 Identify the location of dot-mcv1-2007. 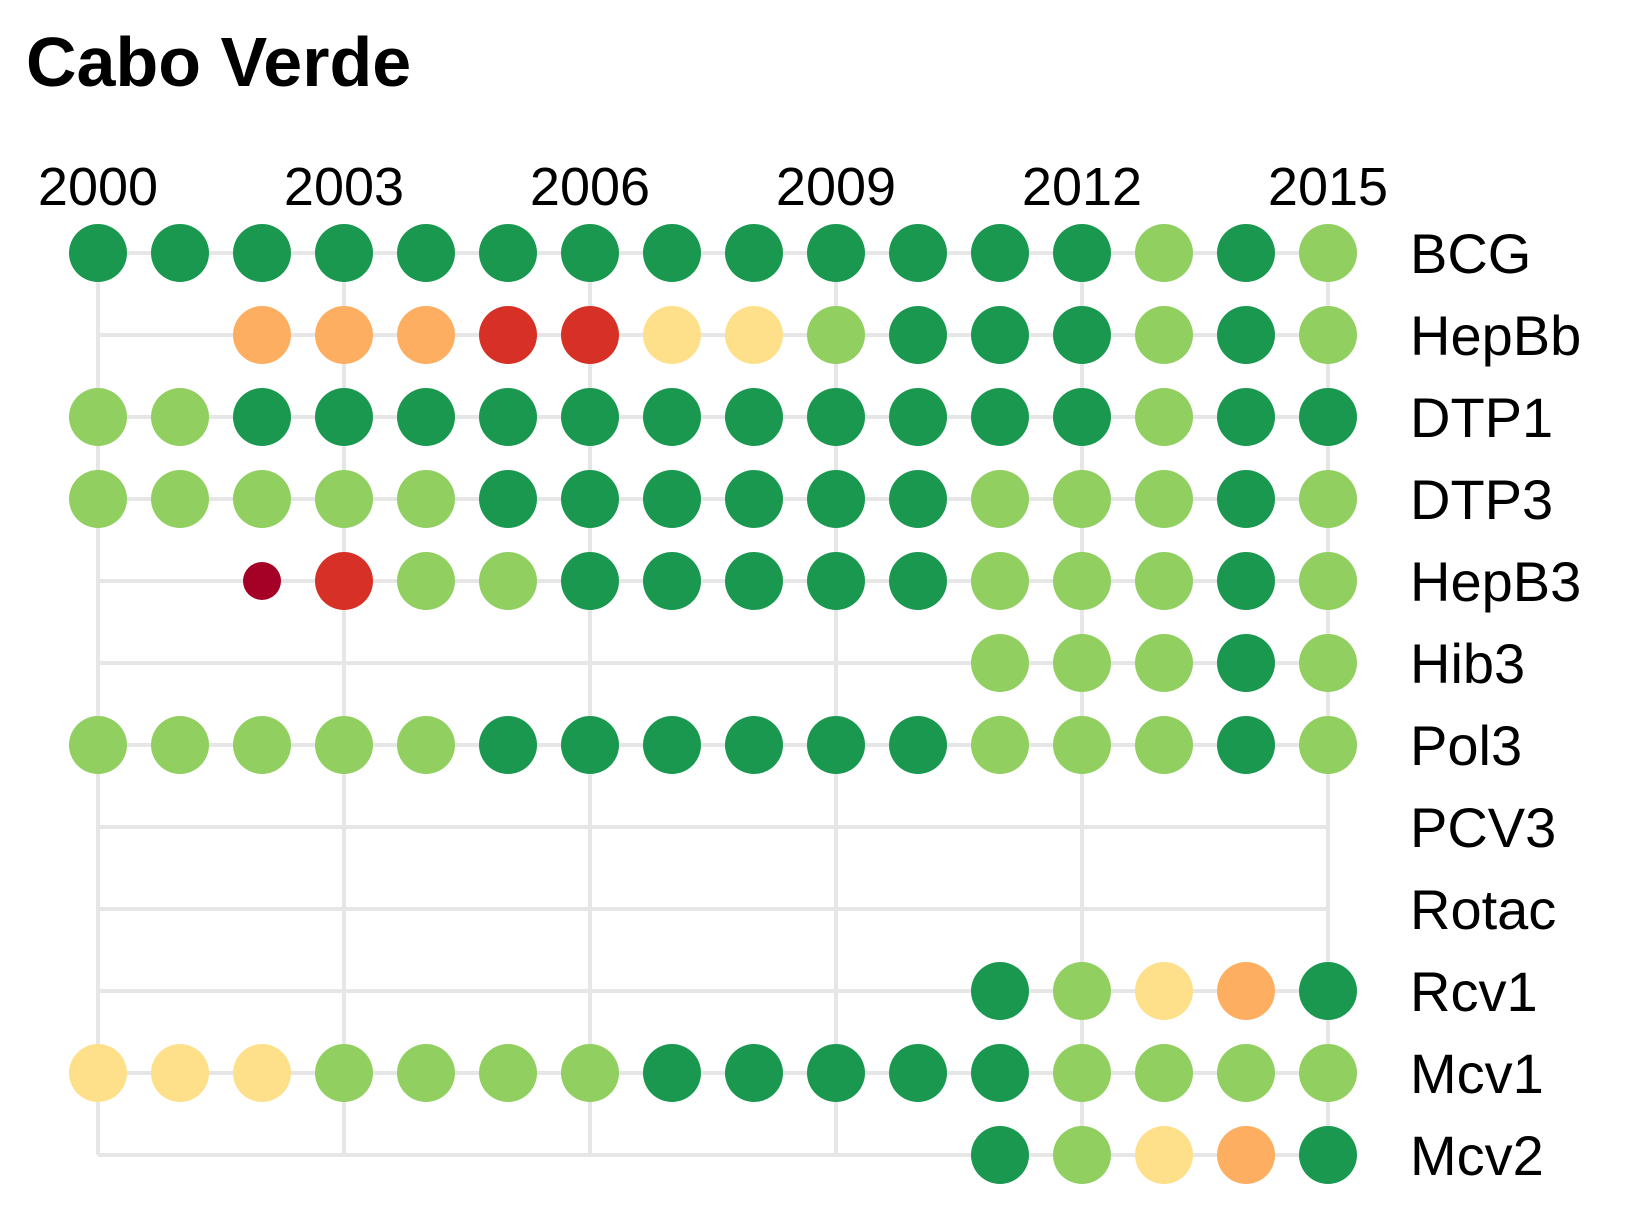
(672, 1073).